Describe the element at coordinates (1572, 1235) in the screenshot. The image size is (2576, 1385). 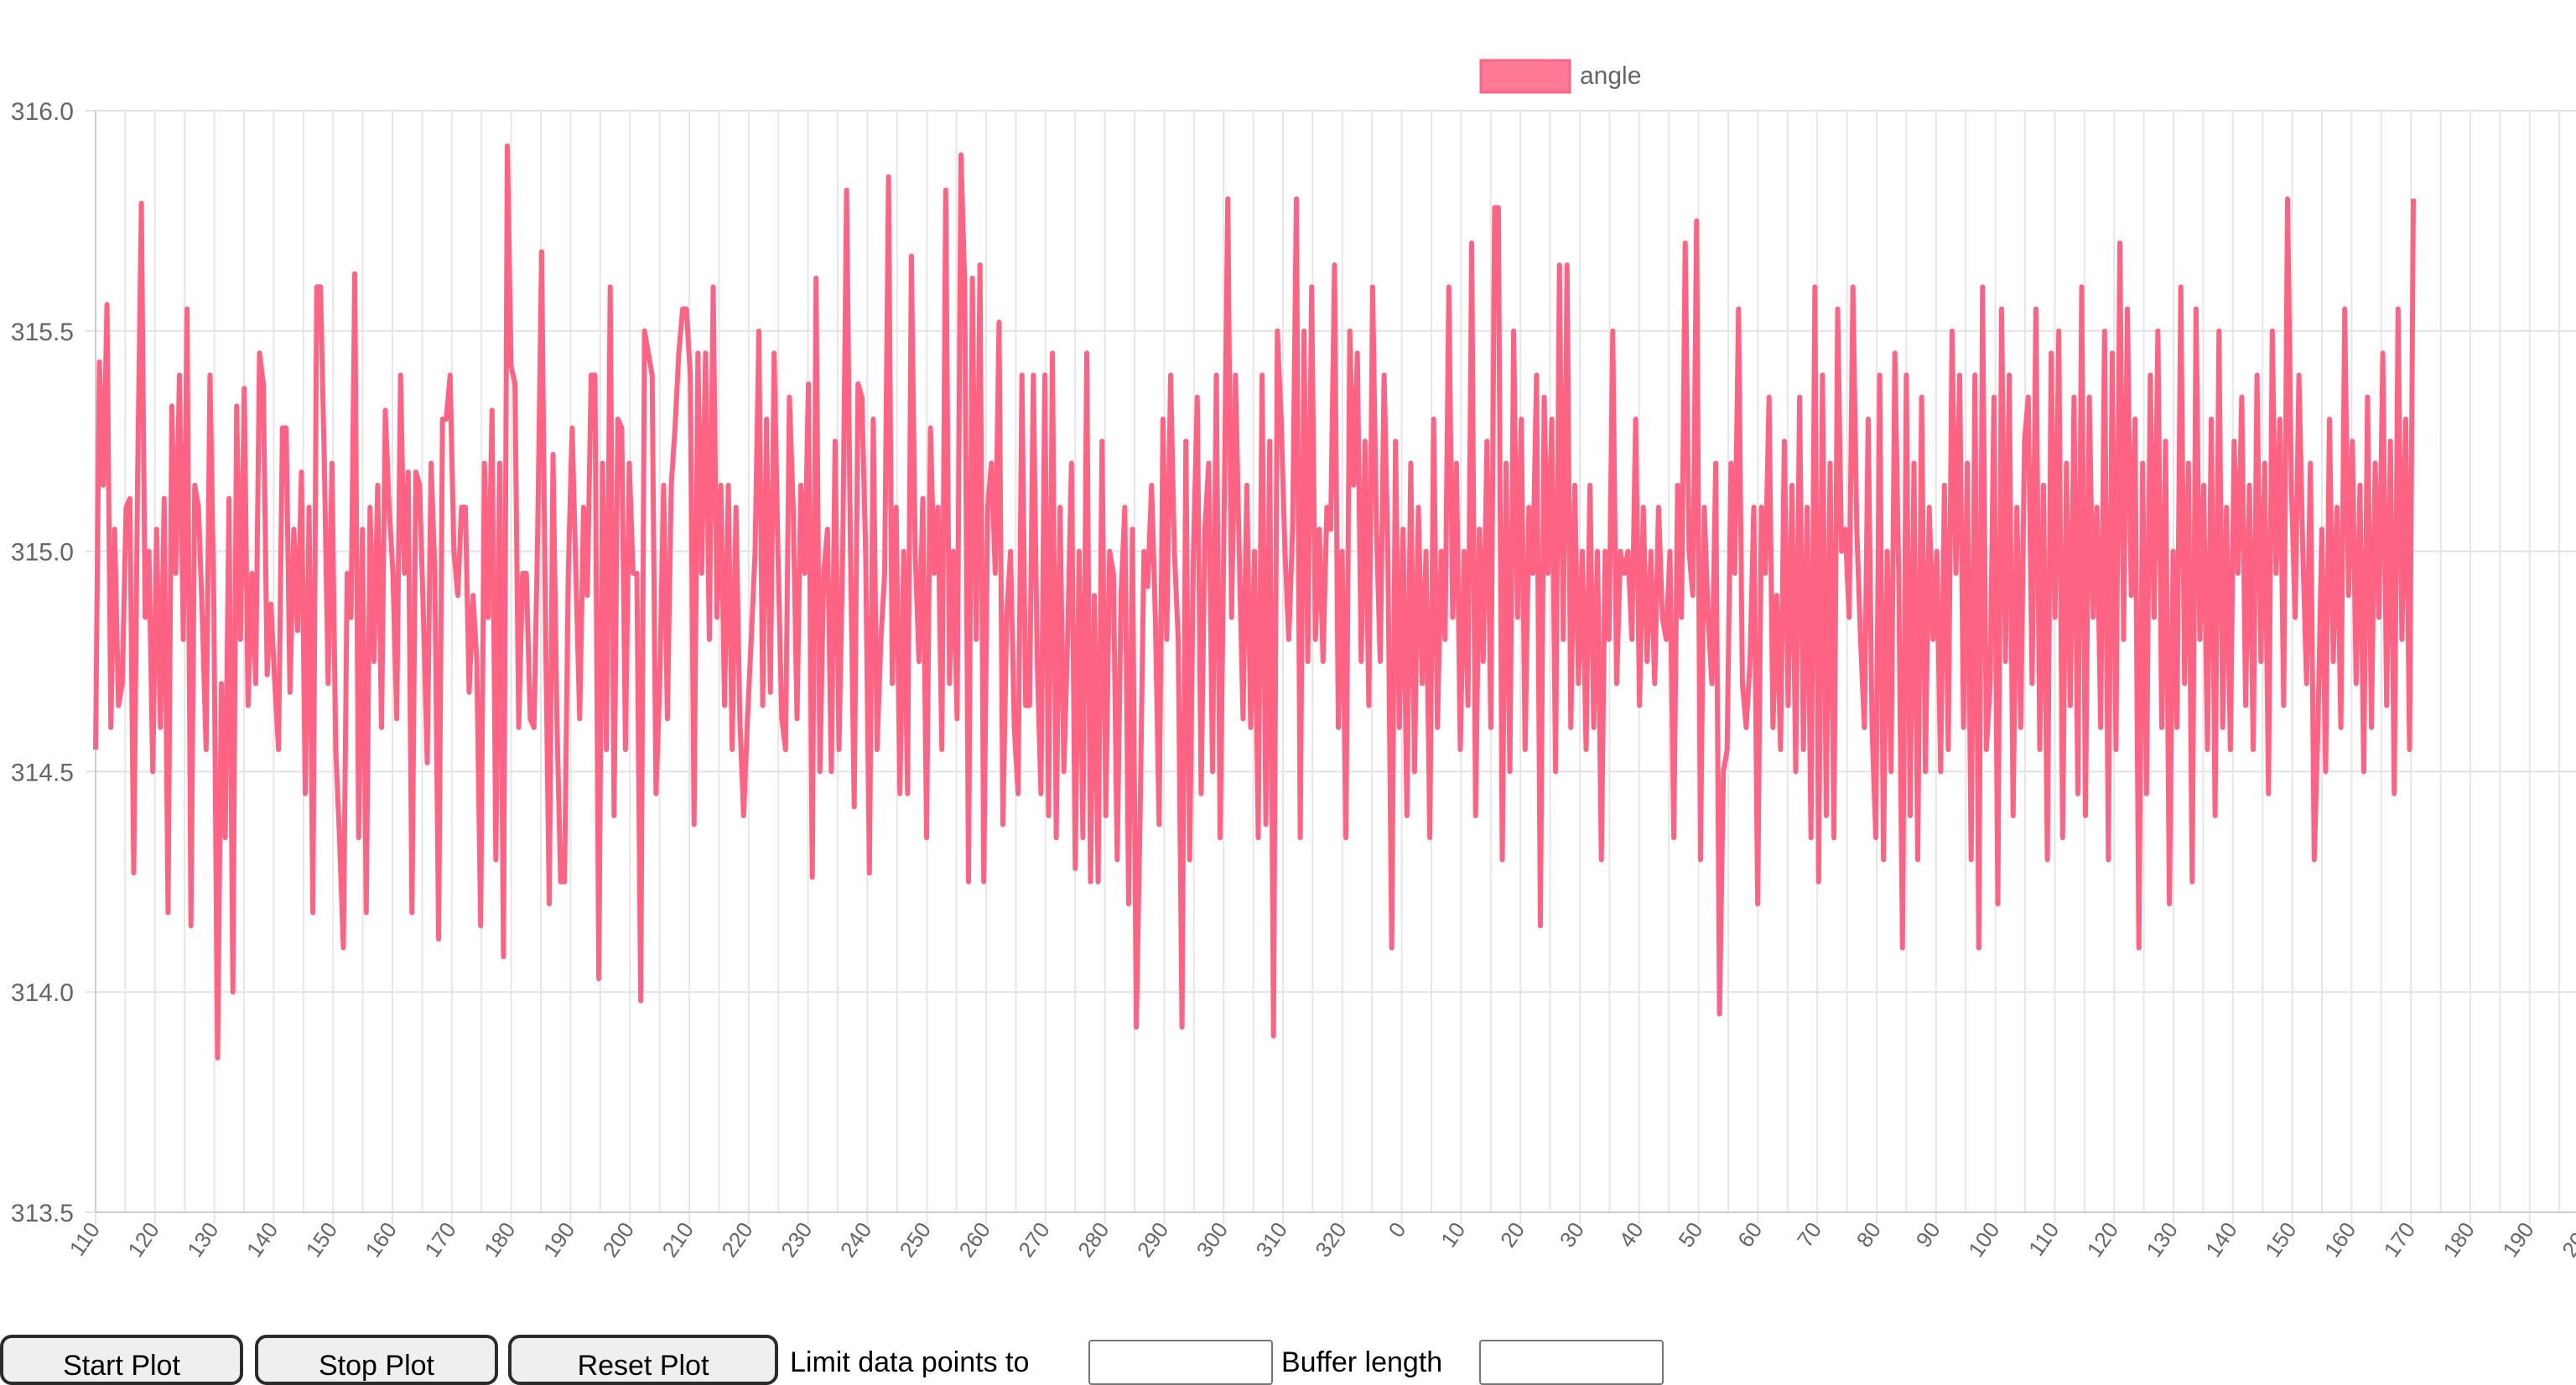
I see `x-tick-label: 30` at that location.